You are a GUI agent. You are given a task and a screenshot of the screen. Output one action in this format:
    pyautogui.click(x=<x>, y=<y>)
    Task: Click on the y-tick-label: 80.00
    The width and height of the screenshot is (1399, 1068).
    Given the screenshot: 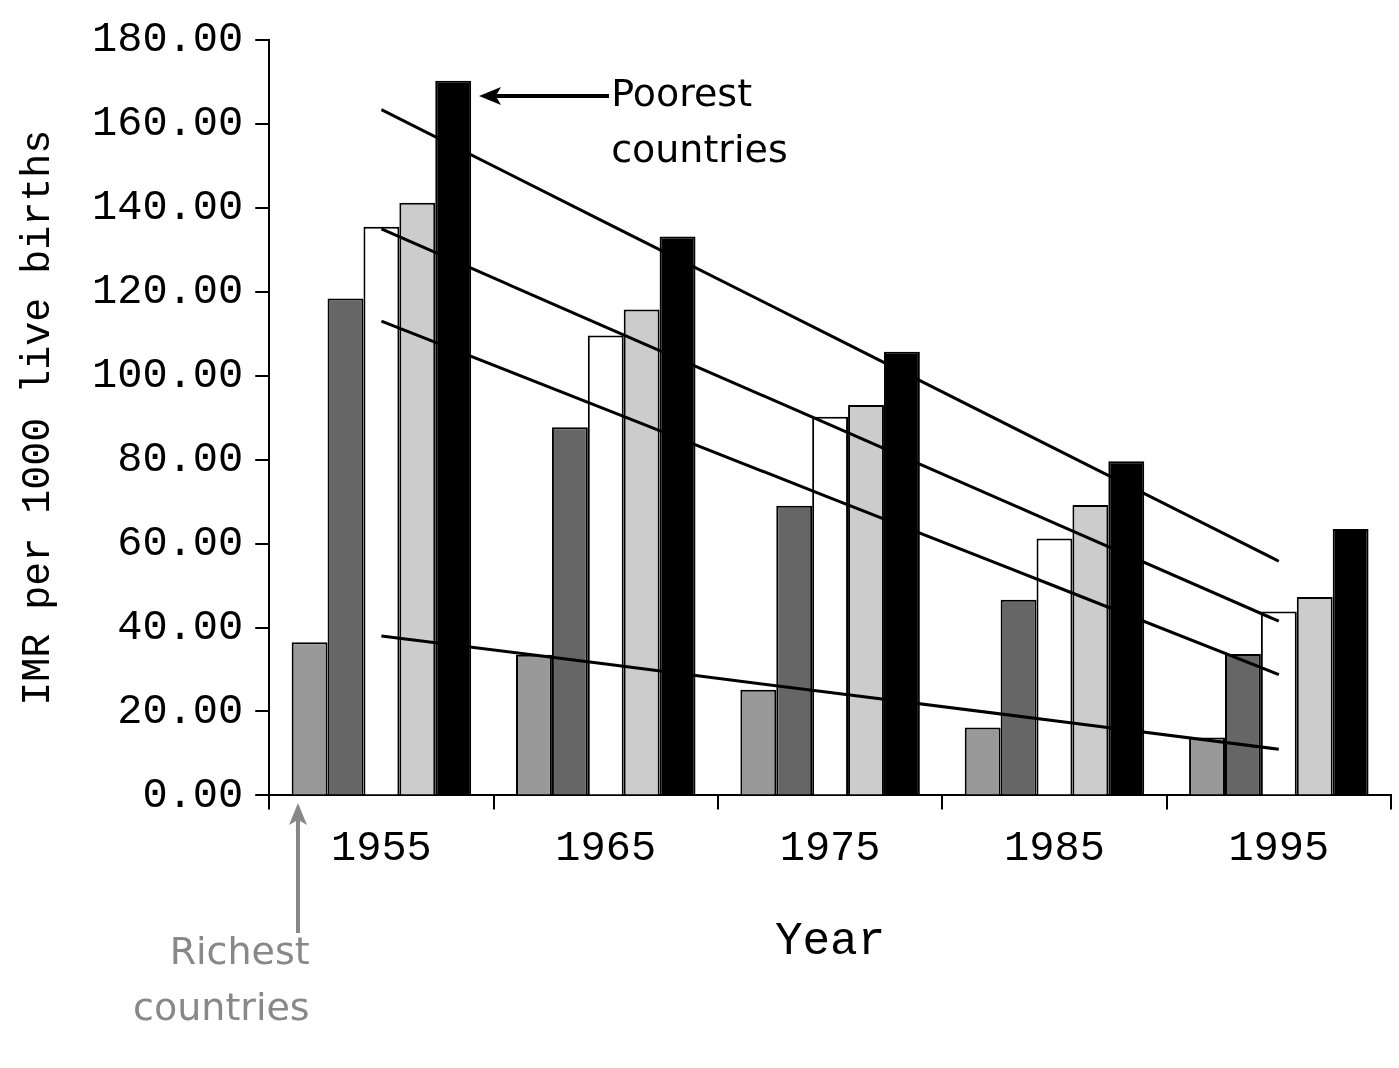 What is the action you would take?
    pyautogui.click(x=180, y=459)
    